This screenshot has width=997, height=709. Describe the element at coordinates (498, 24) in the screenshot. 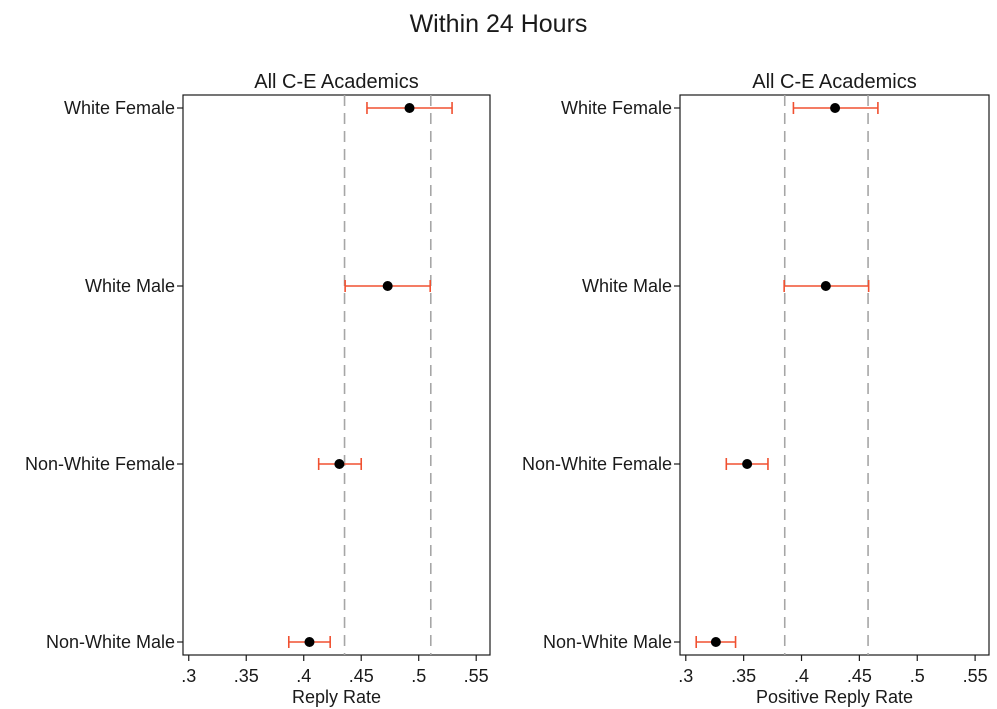

I see `chart-title: Within 24 Hours` at that location.